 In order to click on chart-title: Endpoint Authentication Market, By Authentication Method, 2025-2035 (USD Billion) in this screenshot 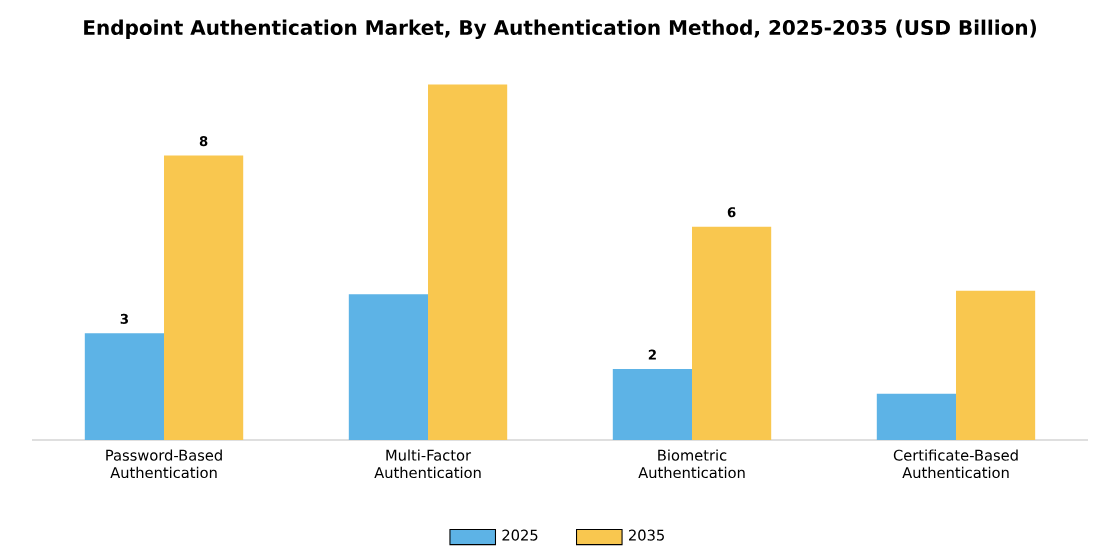, I will do `click(560, 29)`.